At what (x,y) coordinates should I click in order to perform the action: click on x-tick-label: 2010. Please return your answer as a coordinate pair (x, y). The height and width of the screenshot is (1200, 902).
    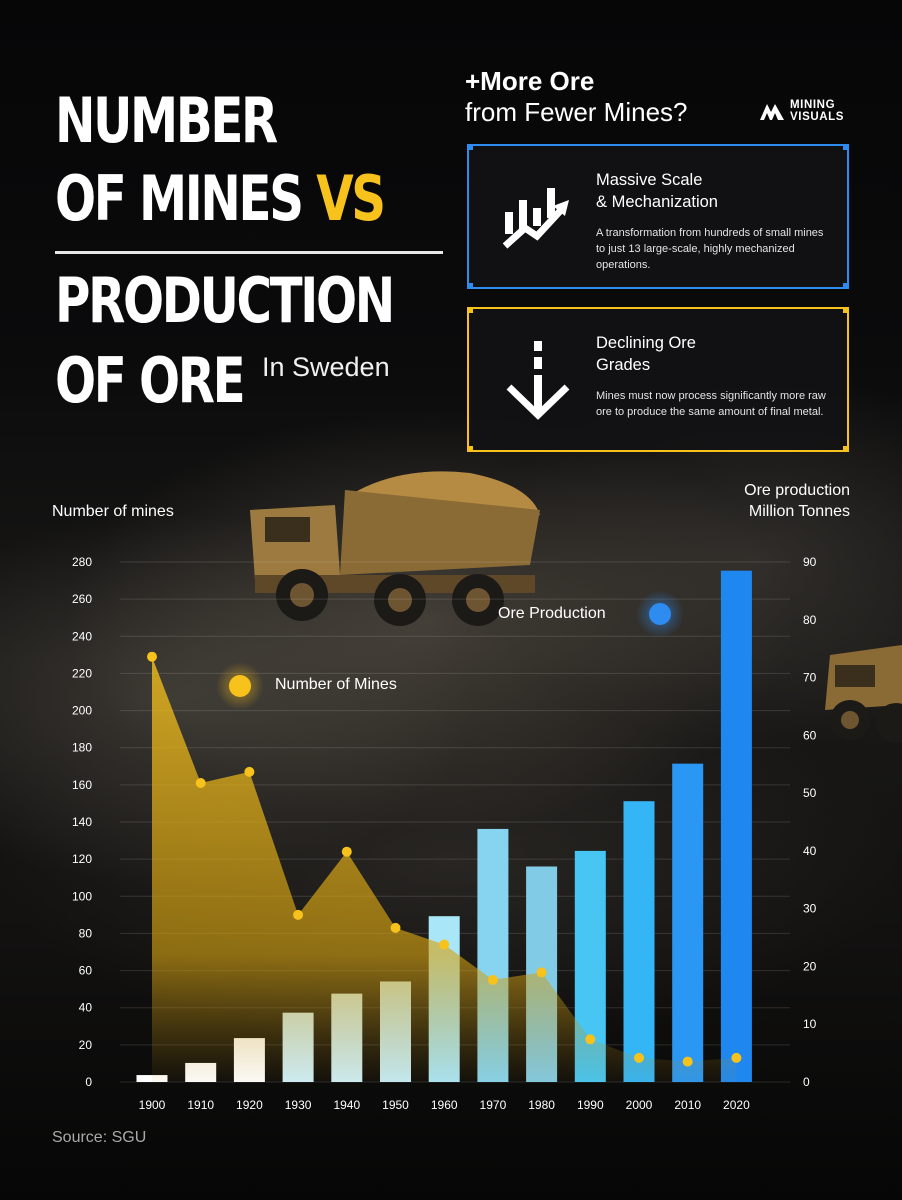
    Looking at the image, I should click on (687, 1105).